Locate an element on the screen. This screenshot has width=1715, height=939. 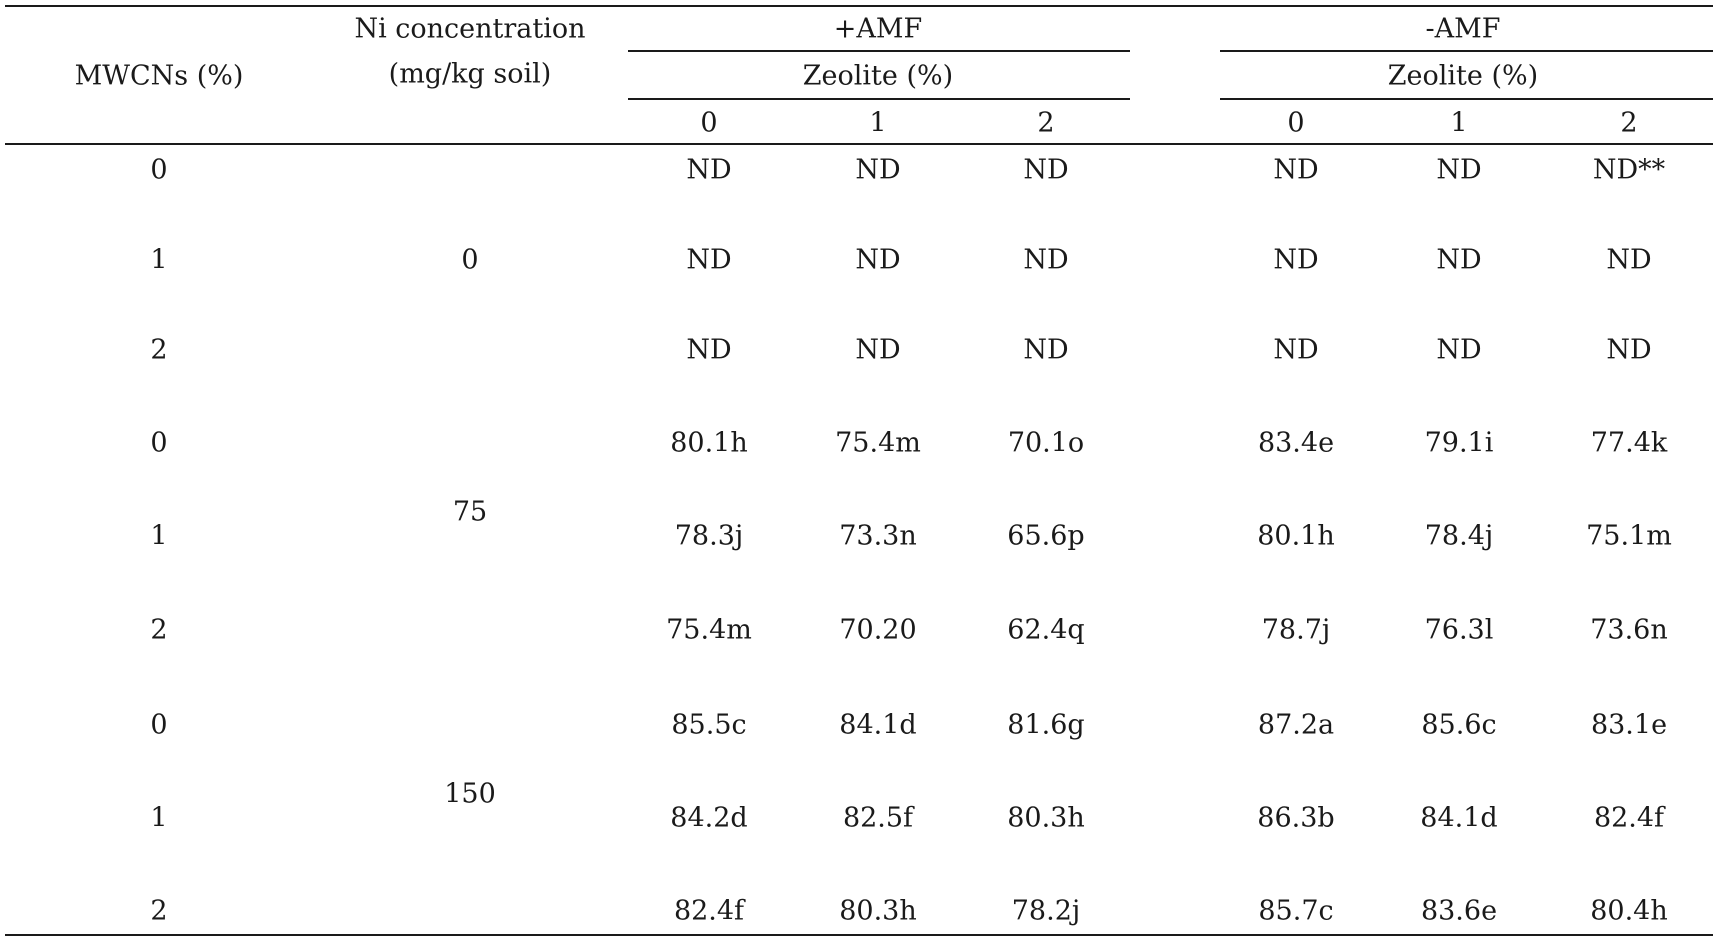
value-cell: 85.6c is located at coordinates (1459, 725).